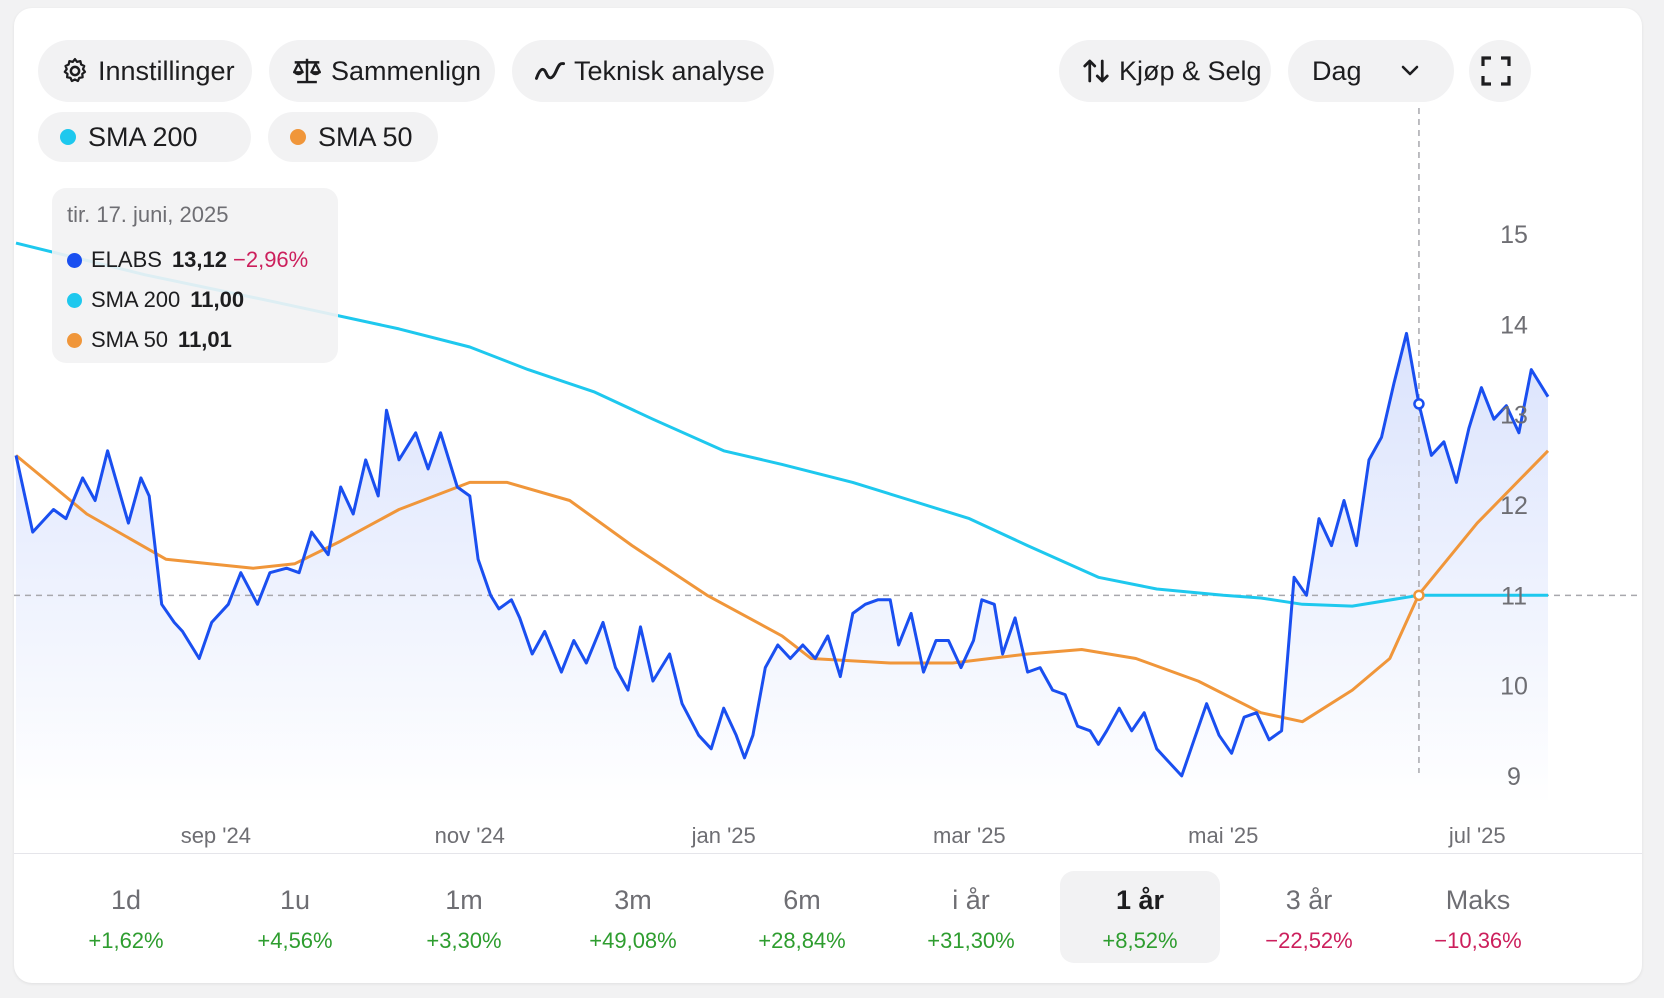 The width and height of the screenshot is (1664, 998). I want to click on interval-value: Dag, so click(1337, 70).